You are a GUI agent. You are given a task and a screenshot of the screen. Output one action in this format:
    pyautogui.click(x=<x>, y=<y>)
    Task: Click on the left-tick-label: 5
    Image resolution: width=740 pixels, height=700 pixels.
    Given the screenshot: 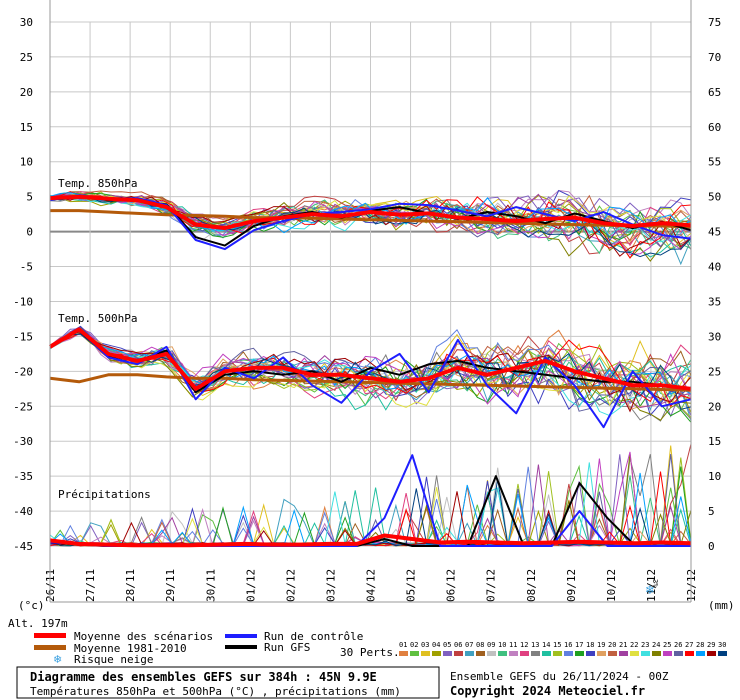 What is the action you would take?
    pyautogui.click(x=29, y=197)
    